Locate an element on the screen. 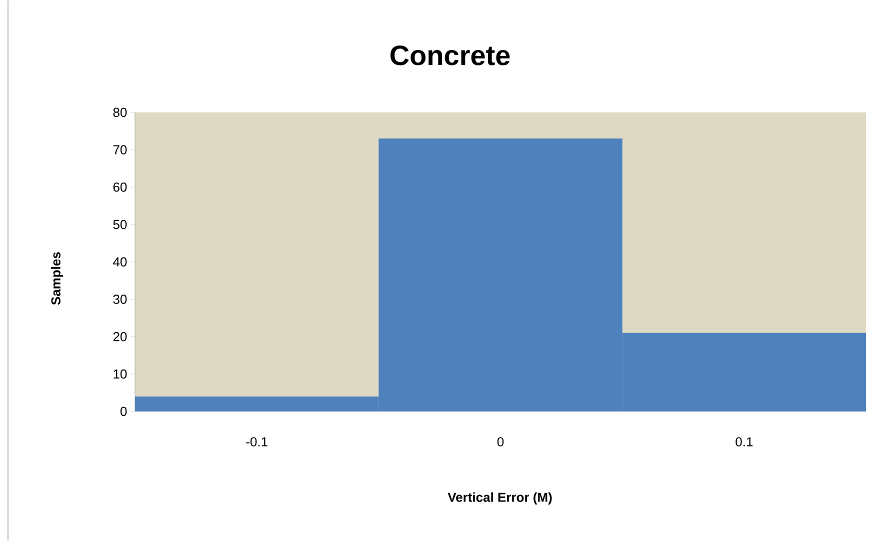 The height and width of the screenshot is (541, 885). y-tick-label: 0 is located at coordinates (123, 411).